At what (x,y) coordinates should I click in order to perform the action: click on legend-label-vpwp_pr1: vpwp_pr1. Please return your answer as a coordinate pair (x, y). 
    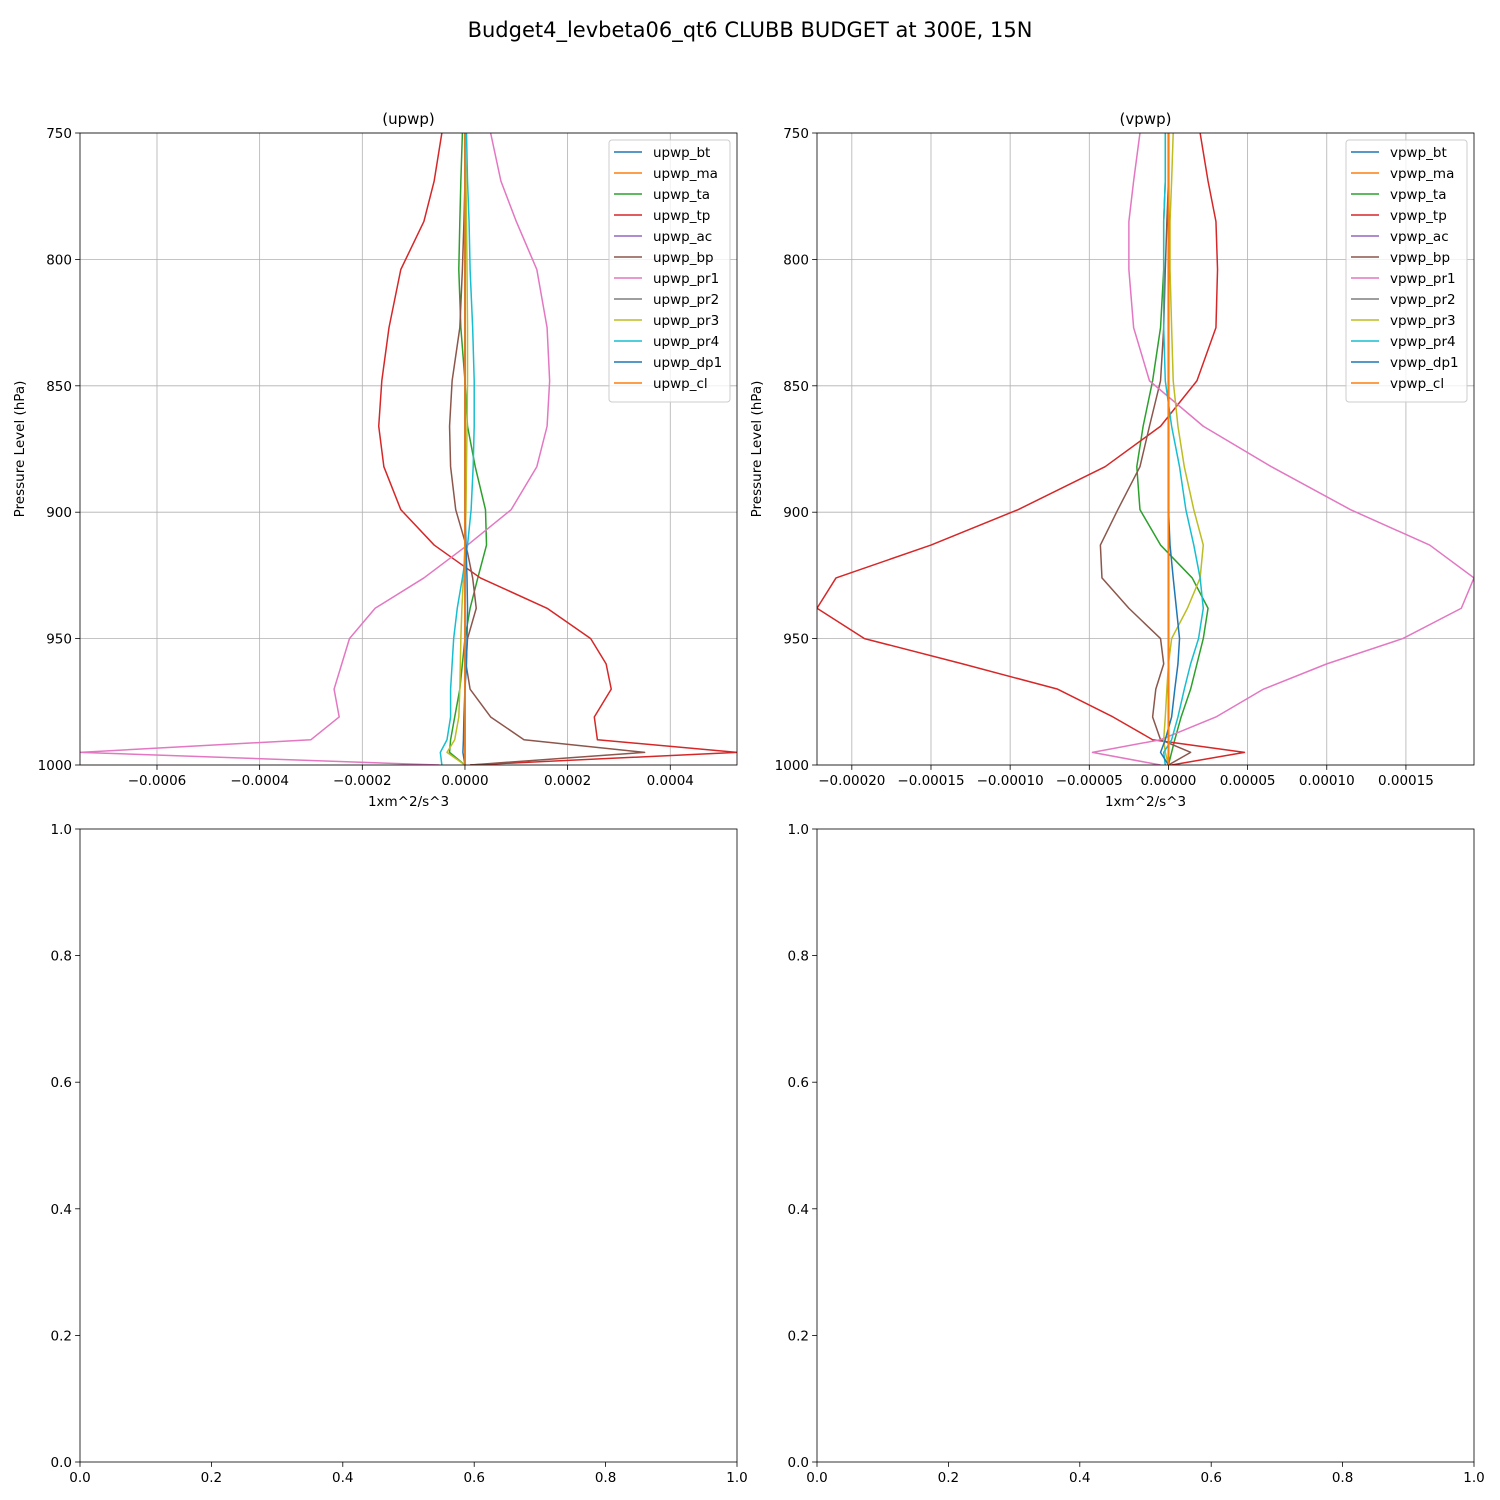
    Looking at the image, I should click on (1423, 279).